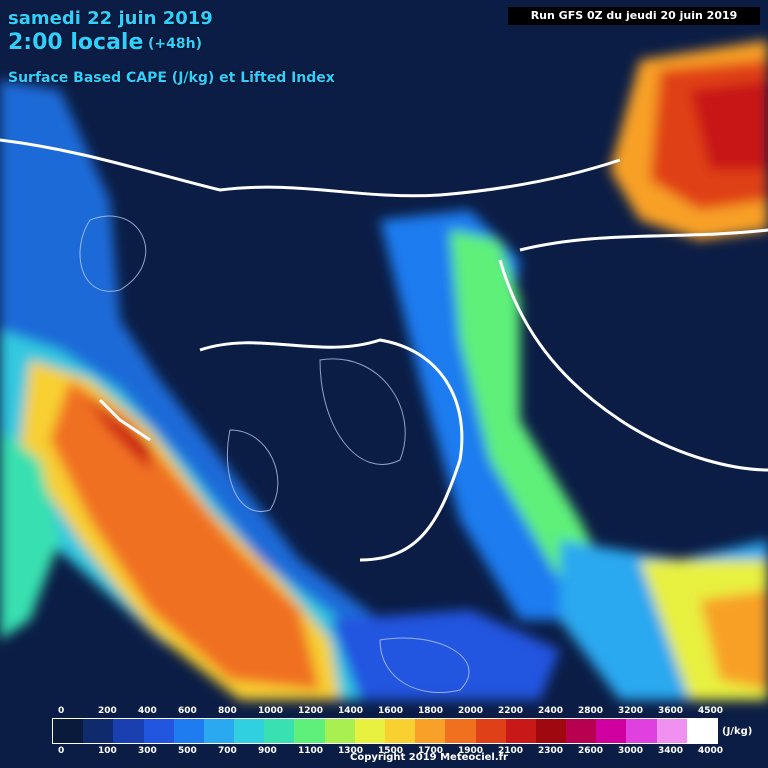 The image size is (768, 768). Describe the element at coordinates (187, 751) in the screenshot. I see `legend-tick: 500` at that location.